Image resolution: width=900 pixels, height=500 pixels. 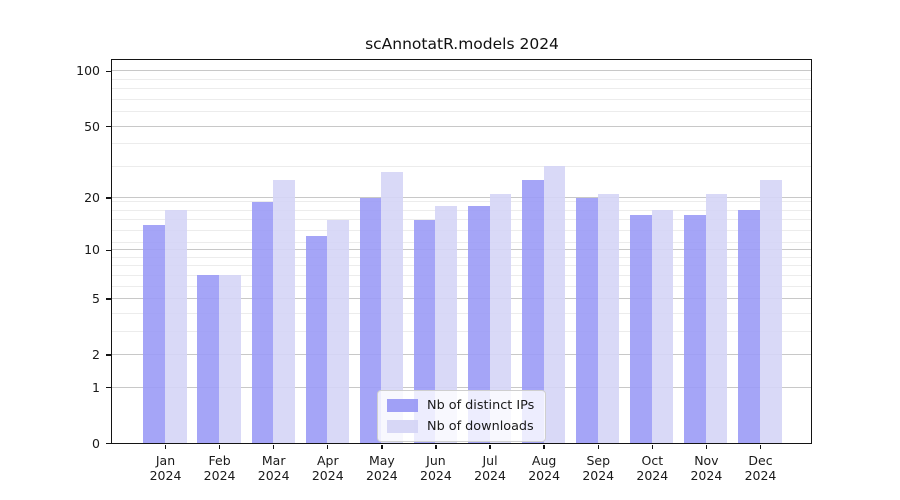 What do you see at coordinates (381, 467) in the screenshot?
I see `x-tick-label-may: May 2024` at bounding box center [381, 467].